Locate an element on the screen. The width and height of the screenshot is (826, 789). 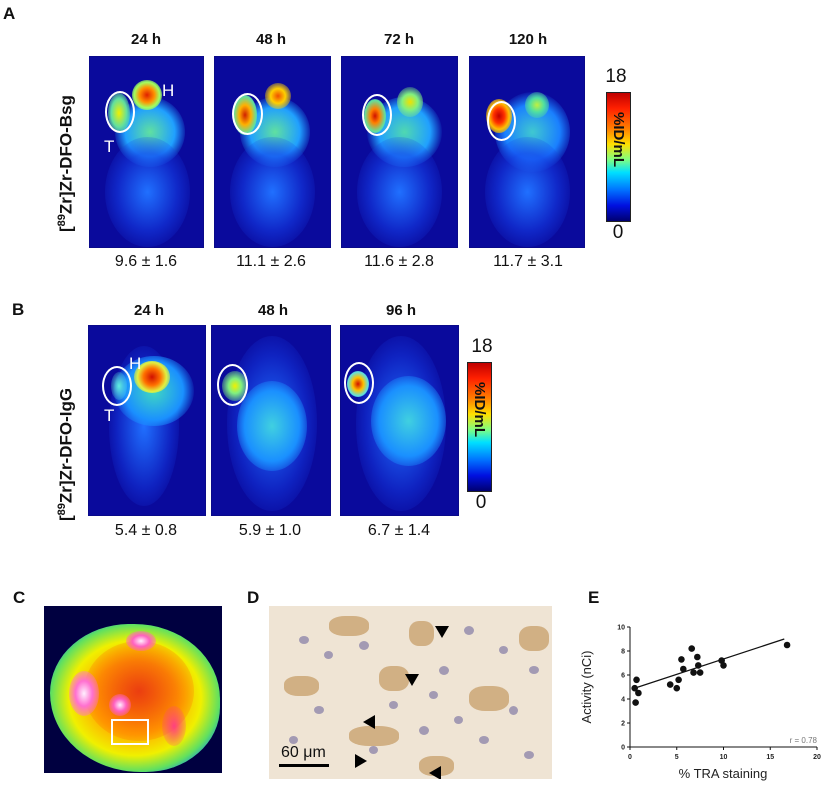
panel-a-row-label-text: Zr]Zr-DFO-Bsg is located at coordinates (66, 155).